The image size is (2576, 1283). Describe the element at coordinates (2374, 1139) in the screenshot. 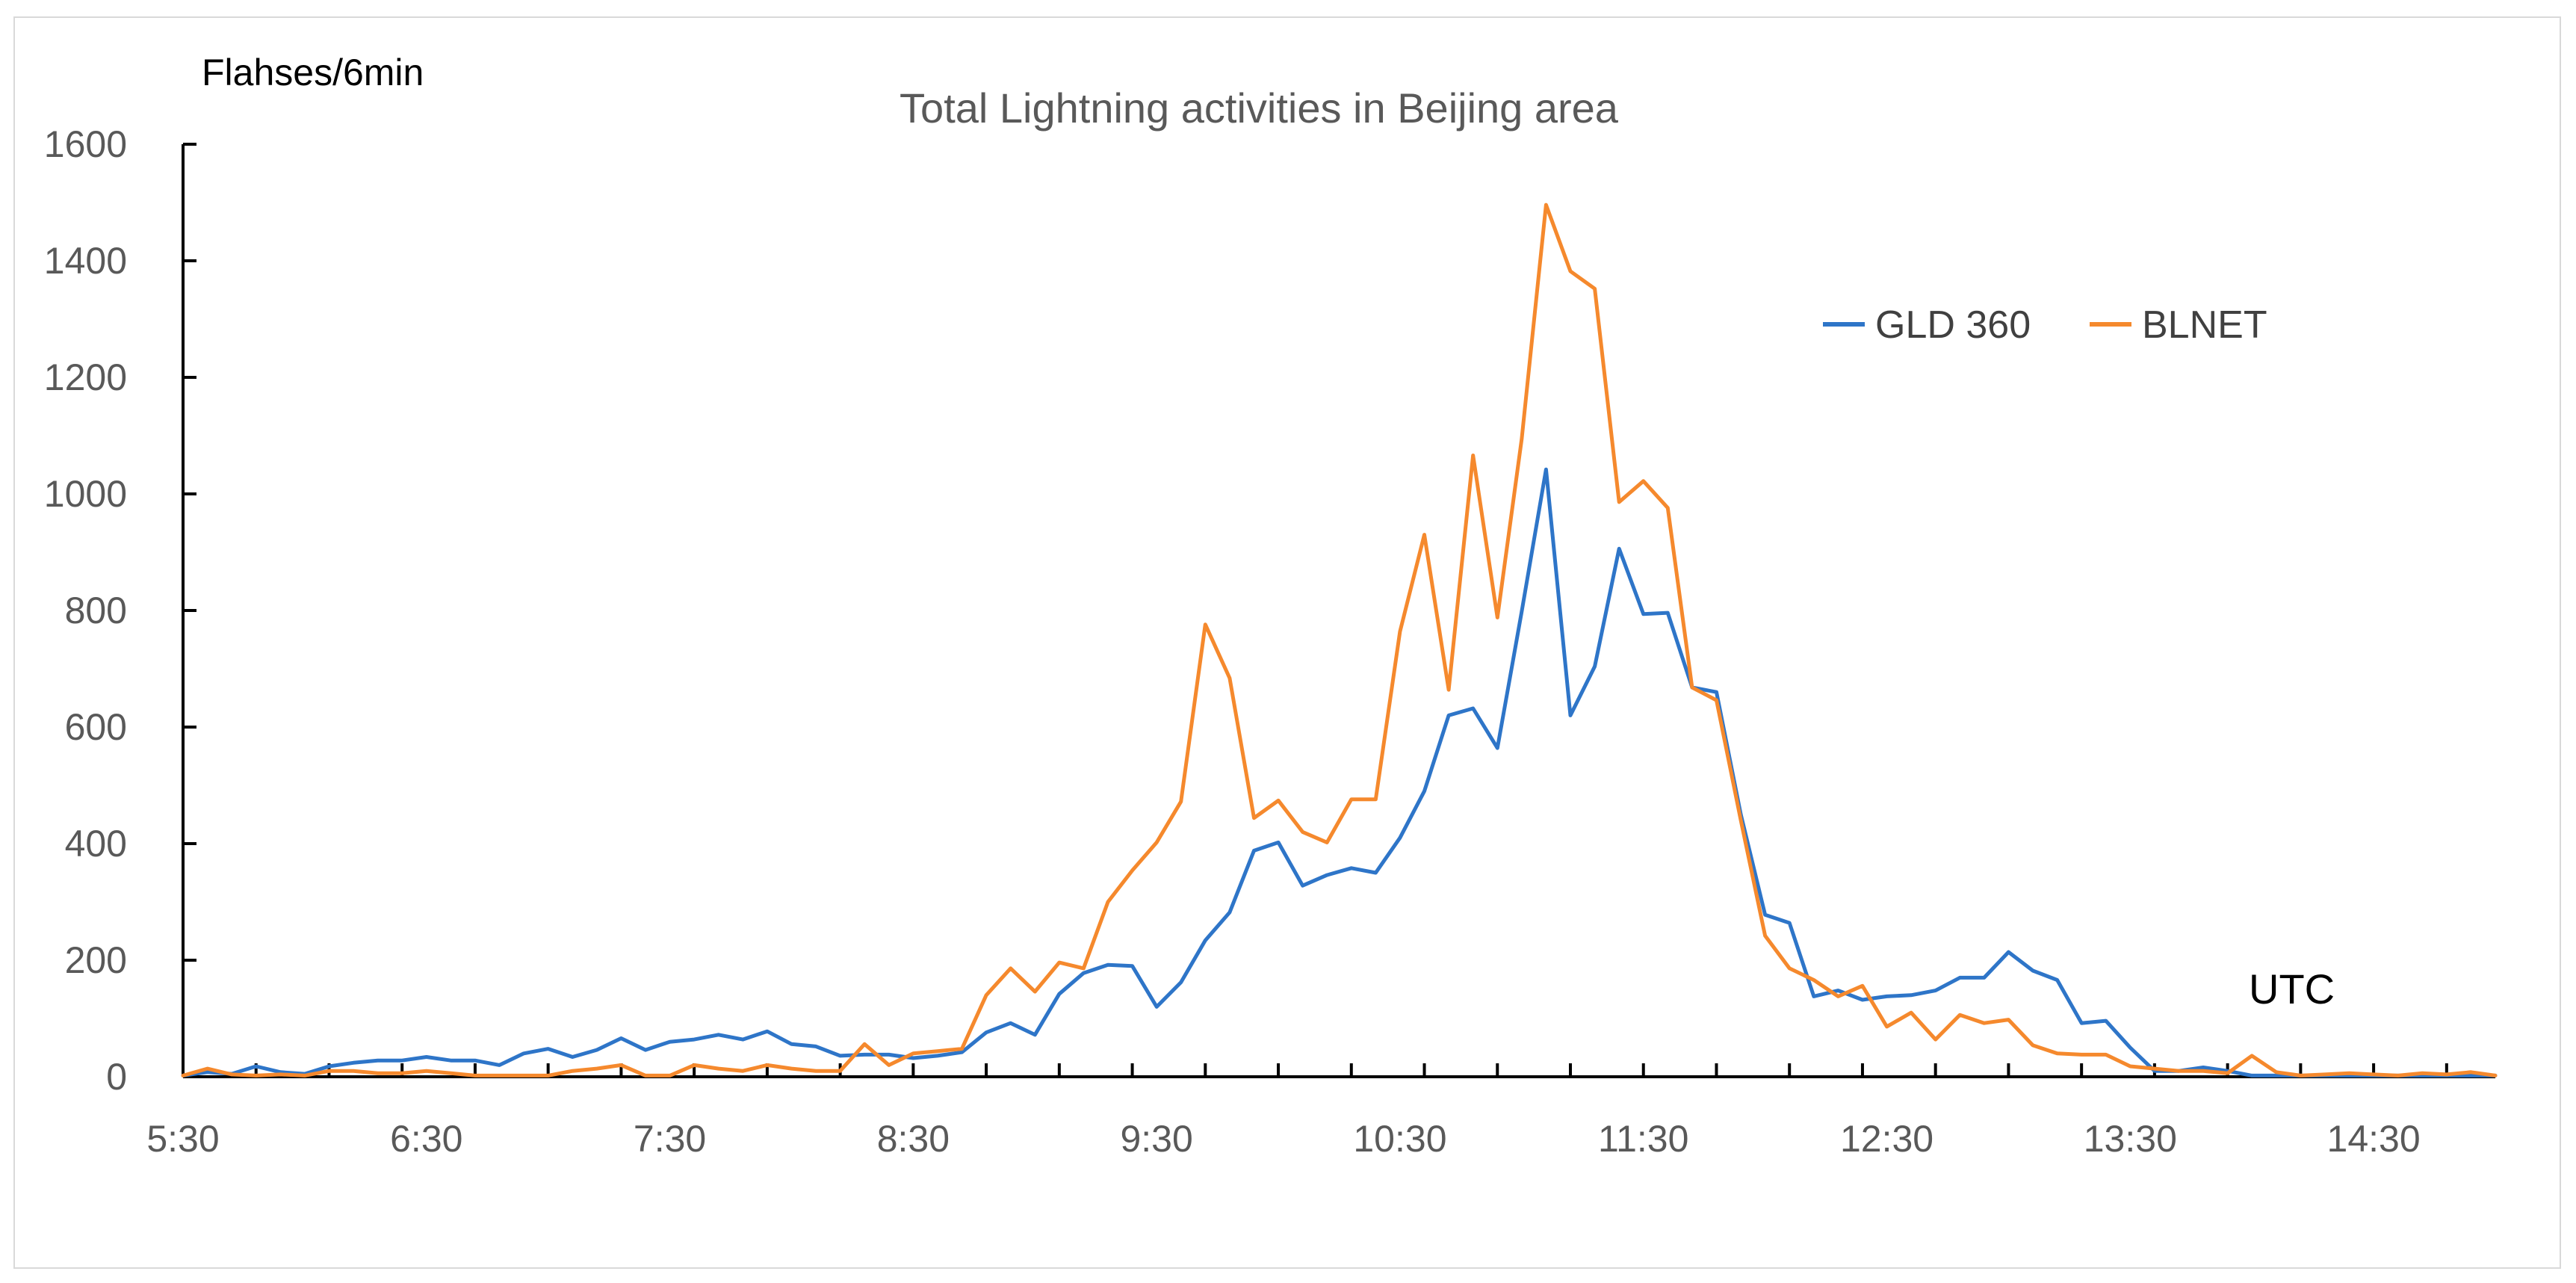

I see `x-tick-label: 14:30` at that location.